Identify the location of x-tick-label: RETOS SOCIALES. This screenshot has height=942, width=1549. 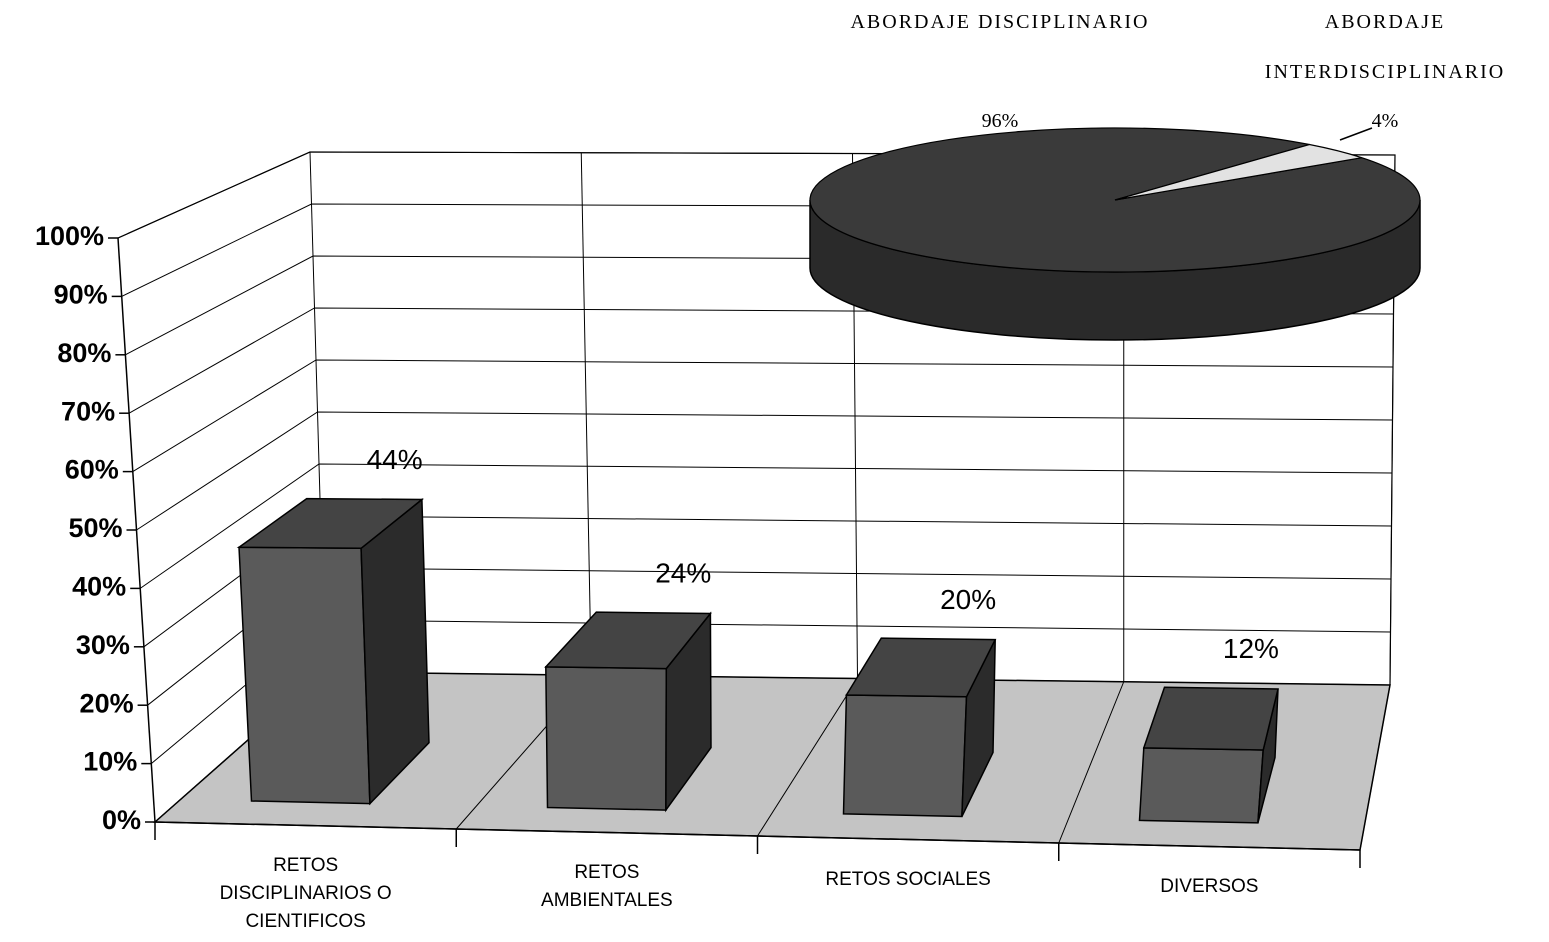
(908, 879).